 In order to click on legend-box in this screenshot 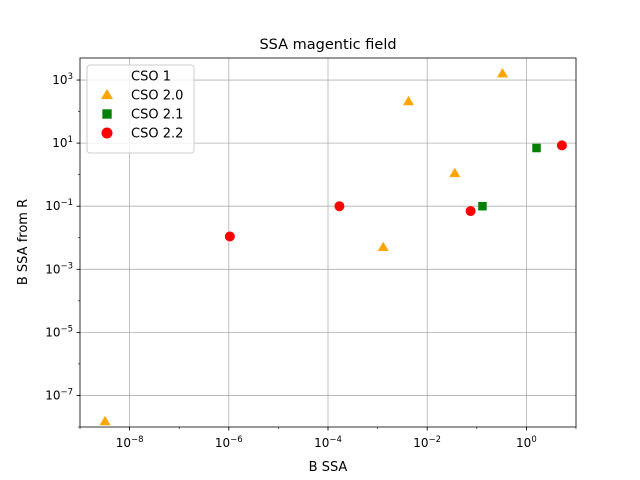, I will do `click(140, 109)`.